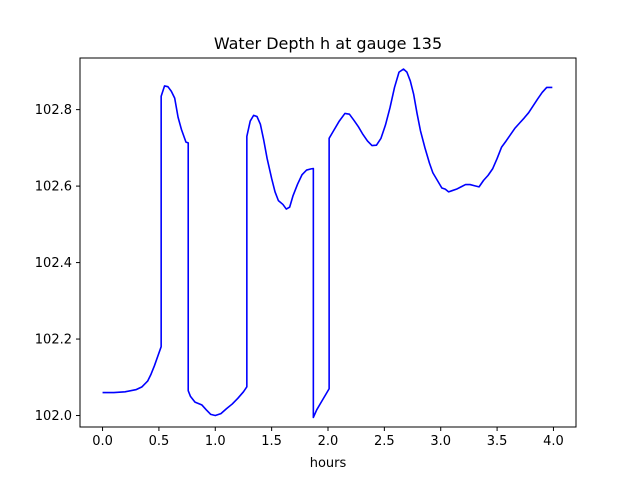  What do you see at coordinates (328, 43) in the screenshot?
I see `chart-title: Water Depth h at gauge 135` at bounding box center [328, 43].